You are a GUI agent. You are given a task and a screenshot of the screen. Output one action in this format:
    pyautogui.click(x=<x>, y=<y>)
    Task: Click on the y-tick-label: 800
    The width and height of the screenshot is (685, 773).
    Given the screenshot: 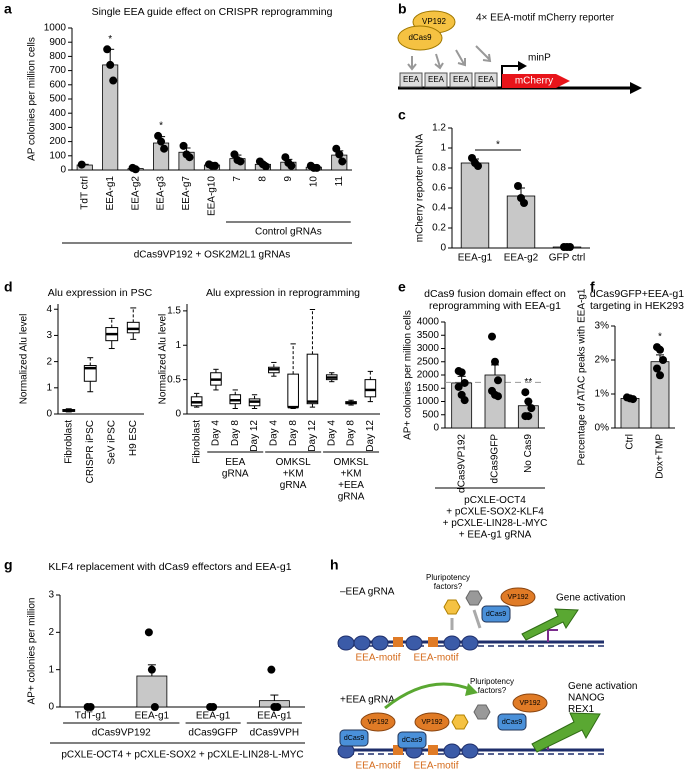 What is the action you would take?
    pyautogui.click(x=57, y=56)
    